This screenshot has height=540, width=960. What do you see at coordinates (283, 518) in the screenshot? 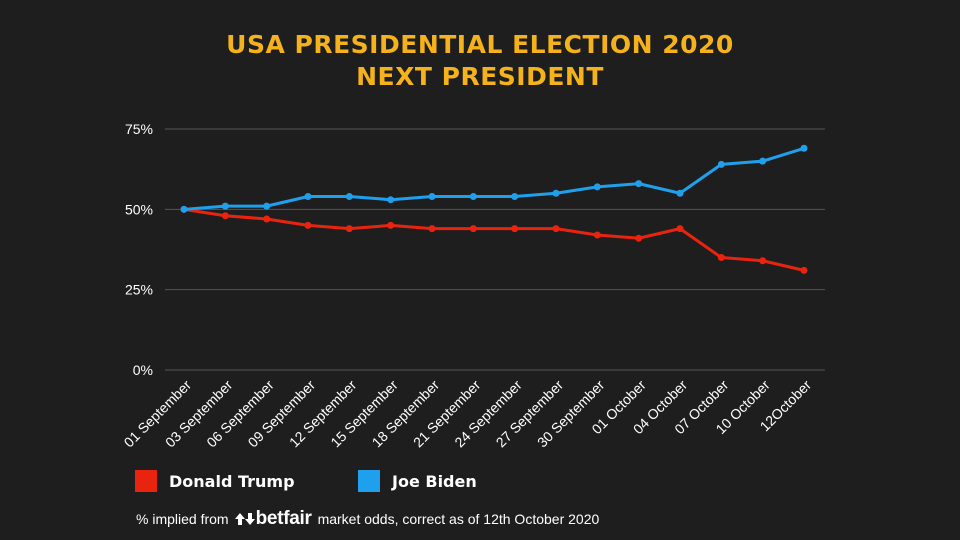
I see `betfair-wordmark: betfair` at bounding box center [283, 518].